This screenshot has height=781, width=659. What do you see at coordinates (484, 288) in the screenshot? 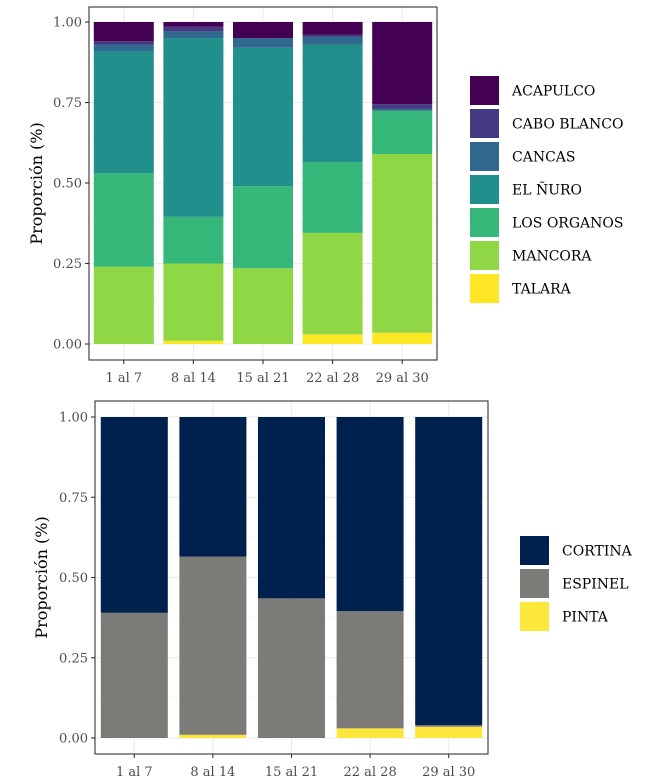
I see `legend-swatch-talara` at bounding box center [484, 288].